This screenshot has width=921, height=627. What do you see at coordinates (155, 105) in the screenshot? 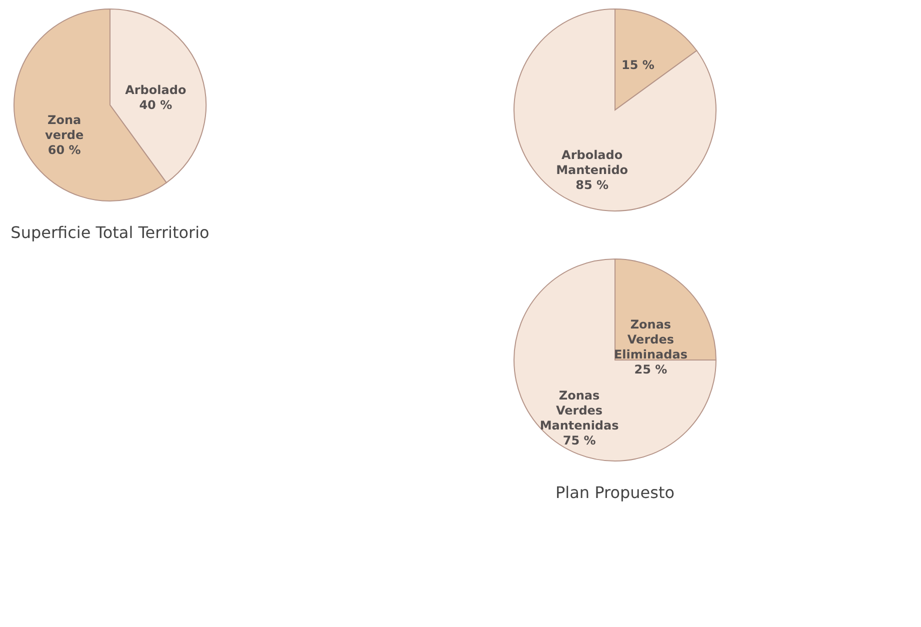
I see `data-label: 40 %` at bounding box center [155, 105].